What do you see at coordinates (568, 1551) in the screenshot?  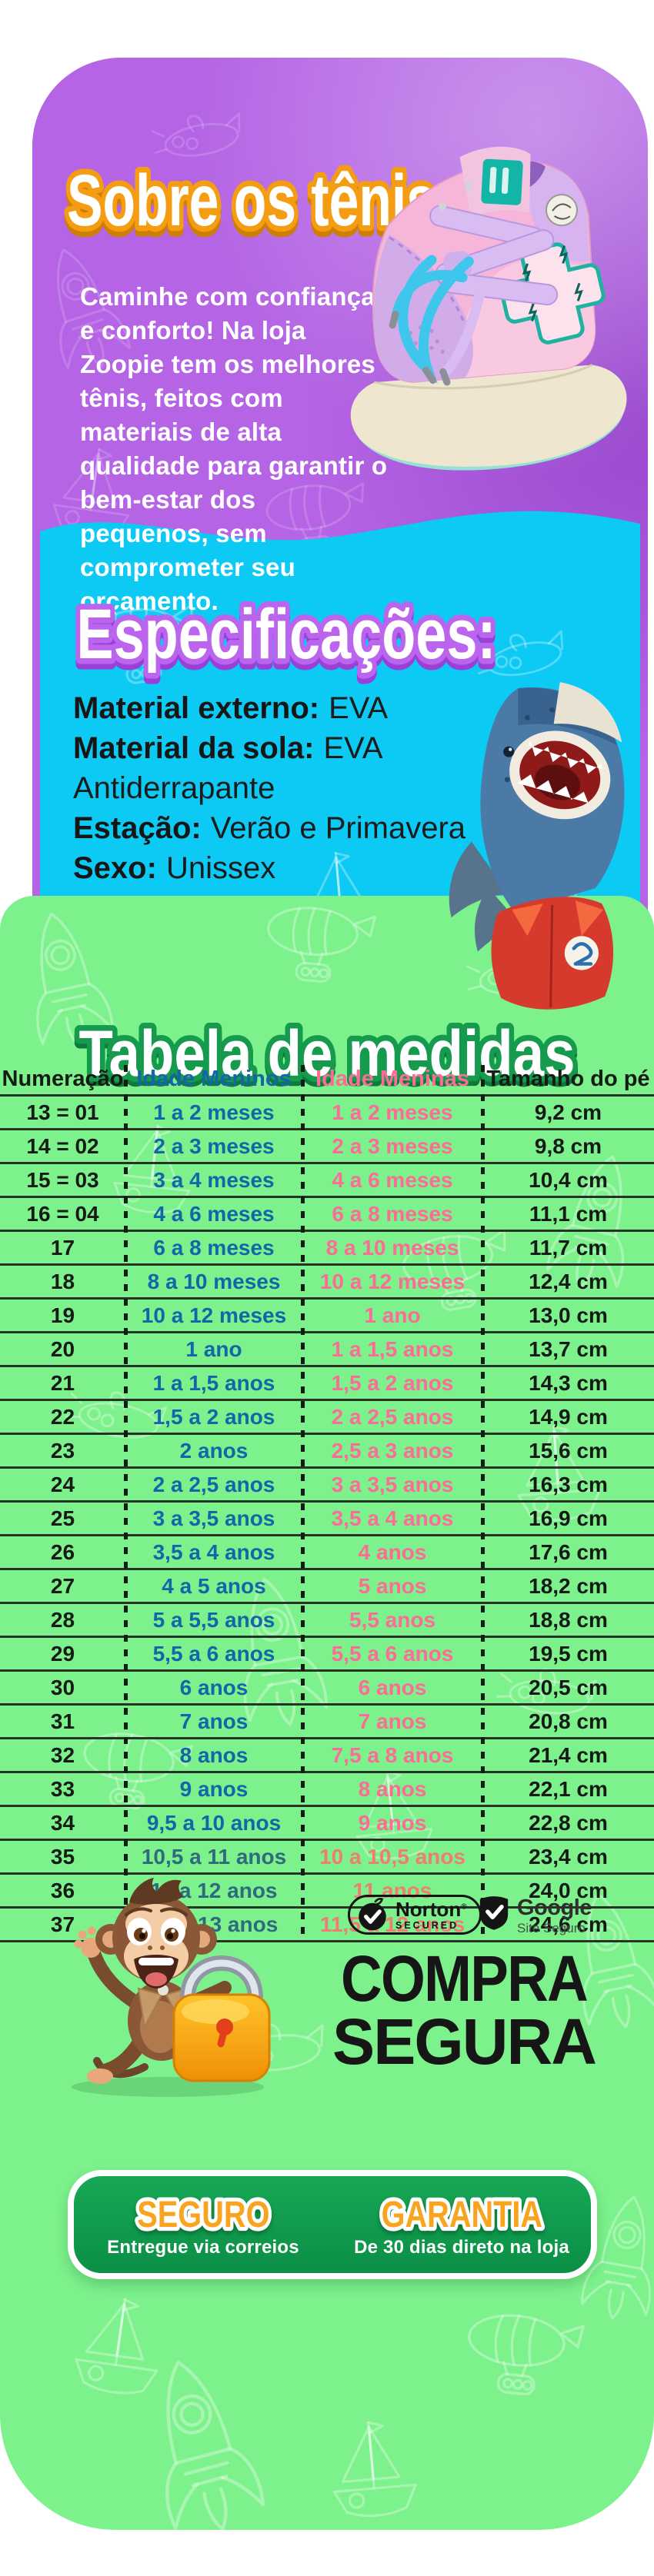 I see `cell-tamanho-do-pe: 17,6 cm` at bounding box center [568, 1551].